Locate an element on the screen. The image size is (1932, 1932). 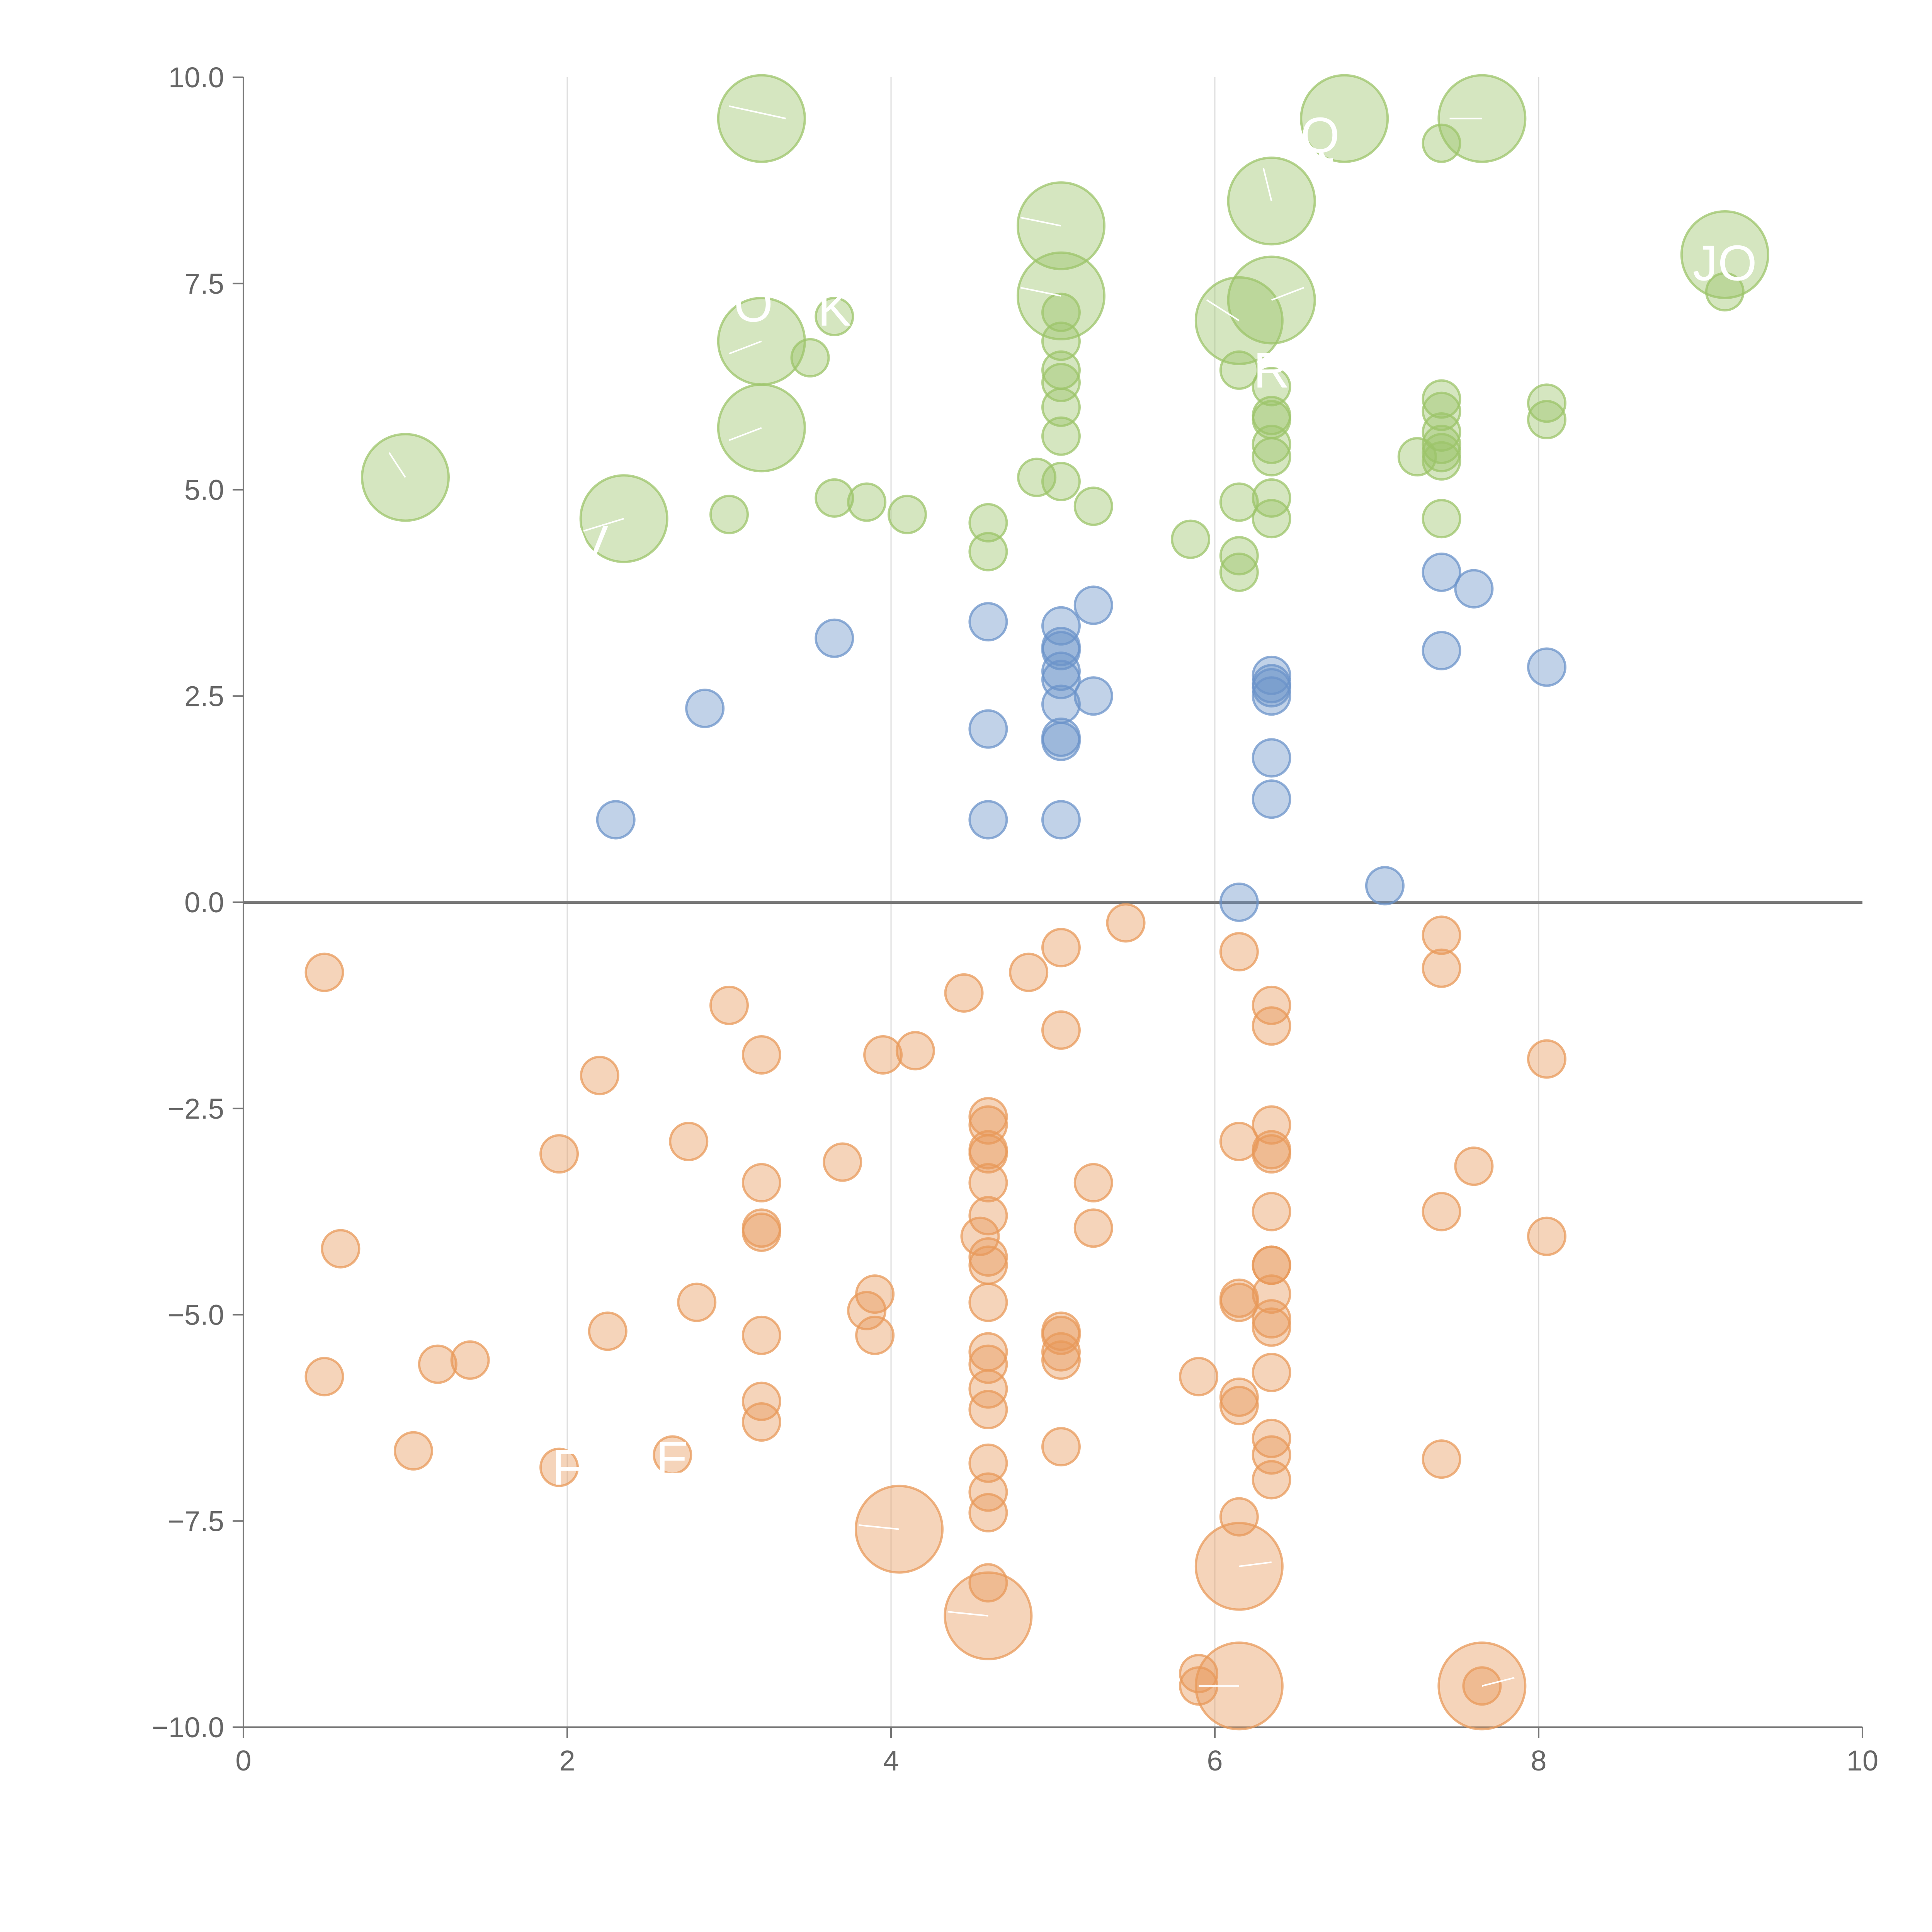
x-tick-label: 6 is located at coordinates (1215, 1761).